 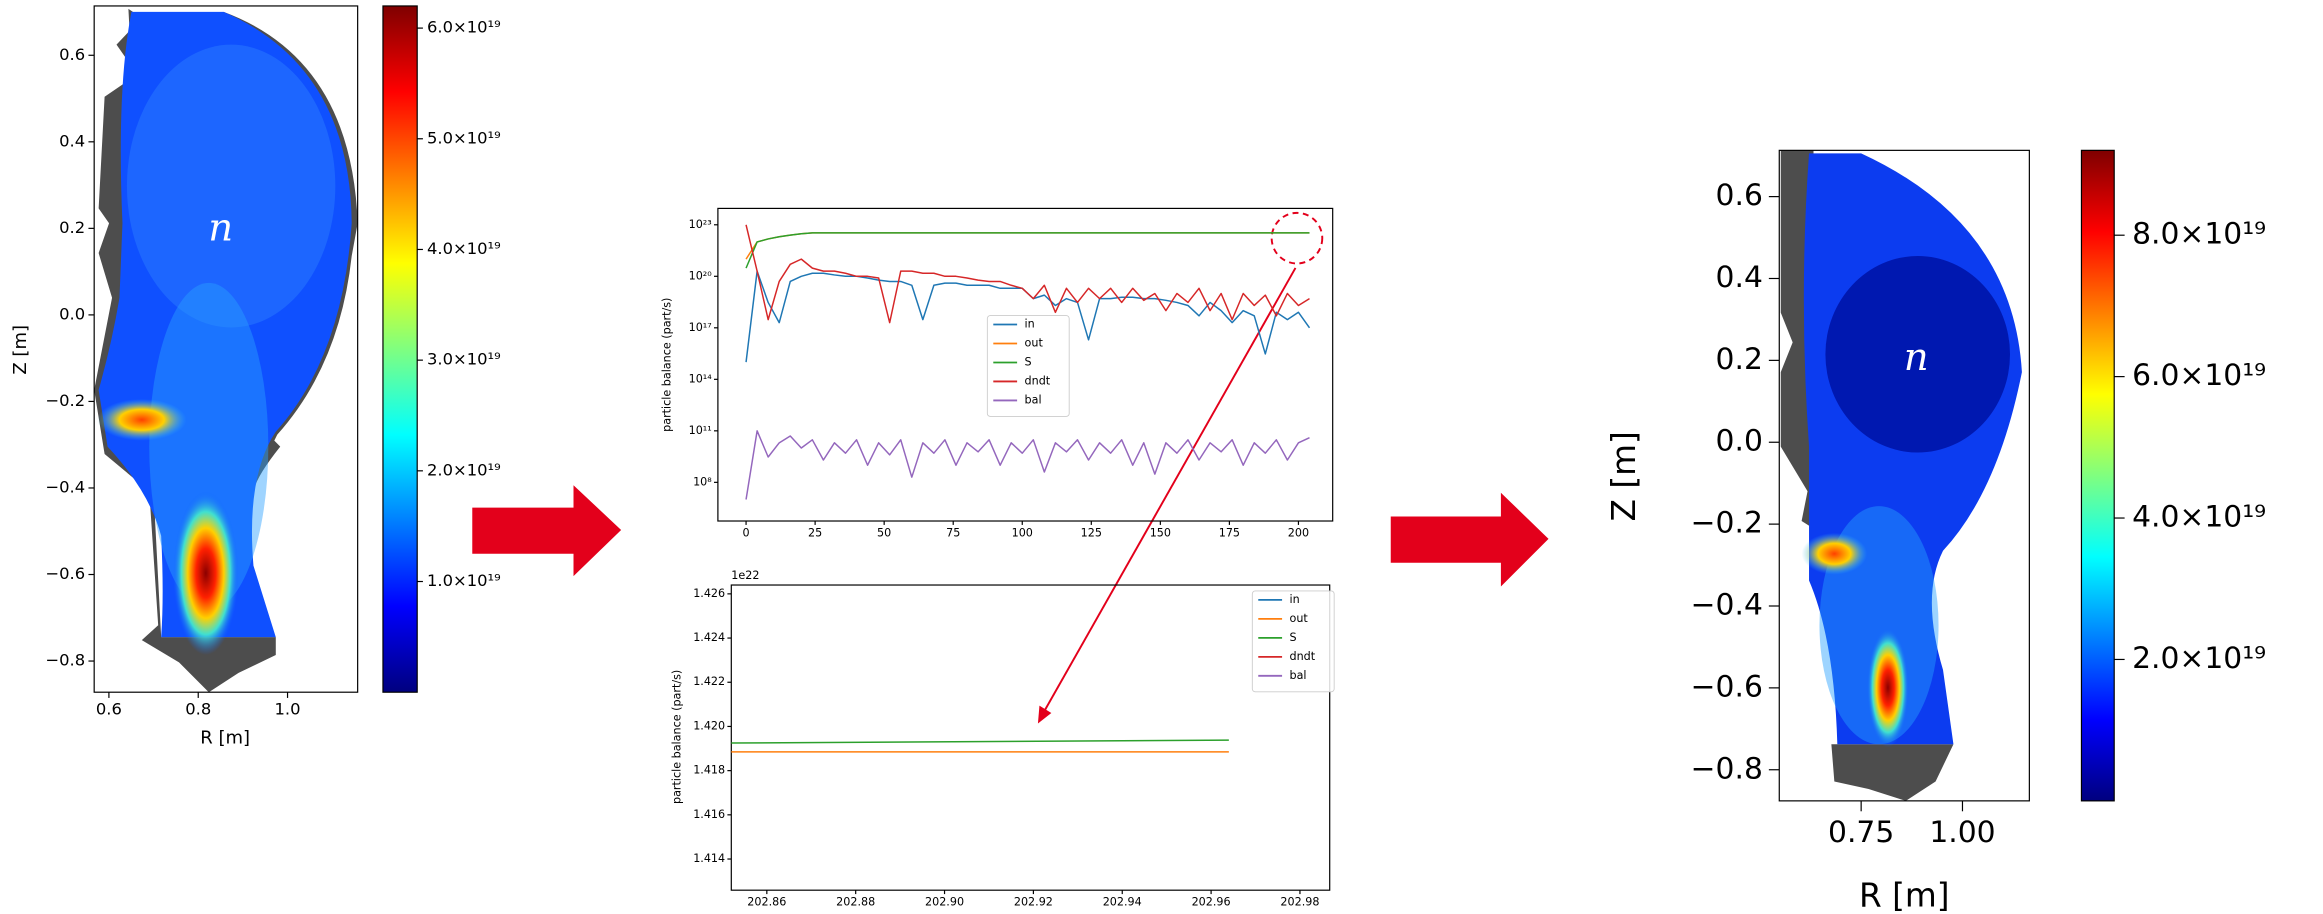 What do you see at coordinates (1033, 399) in the screenshot?
I see `legend-label: bal` at bounding box center [1033, 399].